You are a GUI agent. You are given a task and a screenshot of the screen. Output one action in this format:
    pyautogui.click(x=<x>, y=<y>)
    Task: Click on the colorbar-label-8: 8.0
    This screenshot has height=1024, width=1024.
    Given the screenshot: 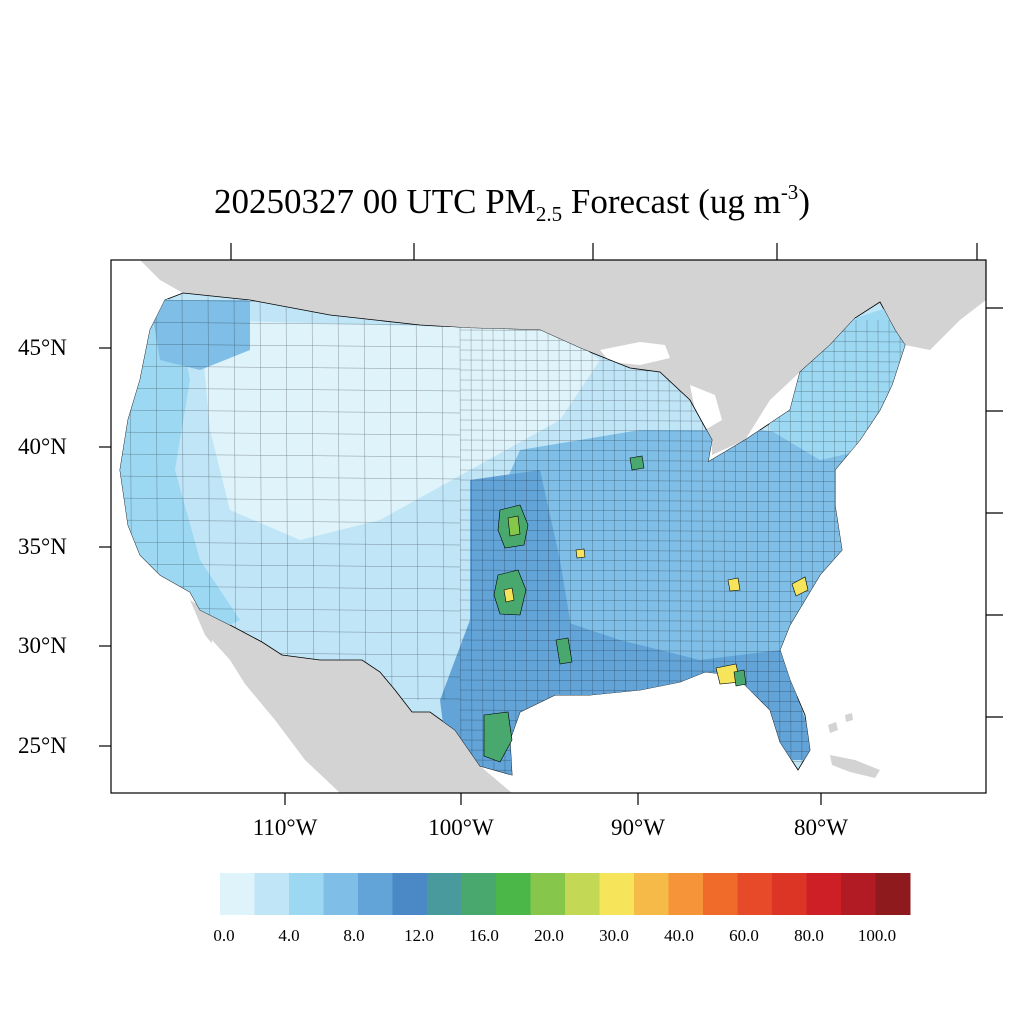 What is the action you would take?
    pyautogui.click(x=354, y=935)
    